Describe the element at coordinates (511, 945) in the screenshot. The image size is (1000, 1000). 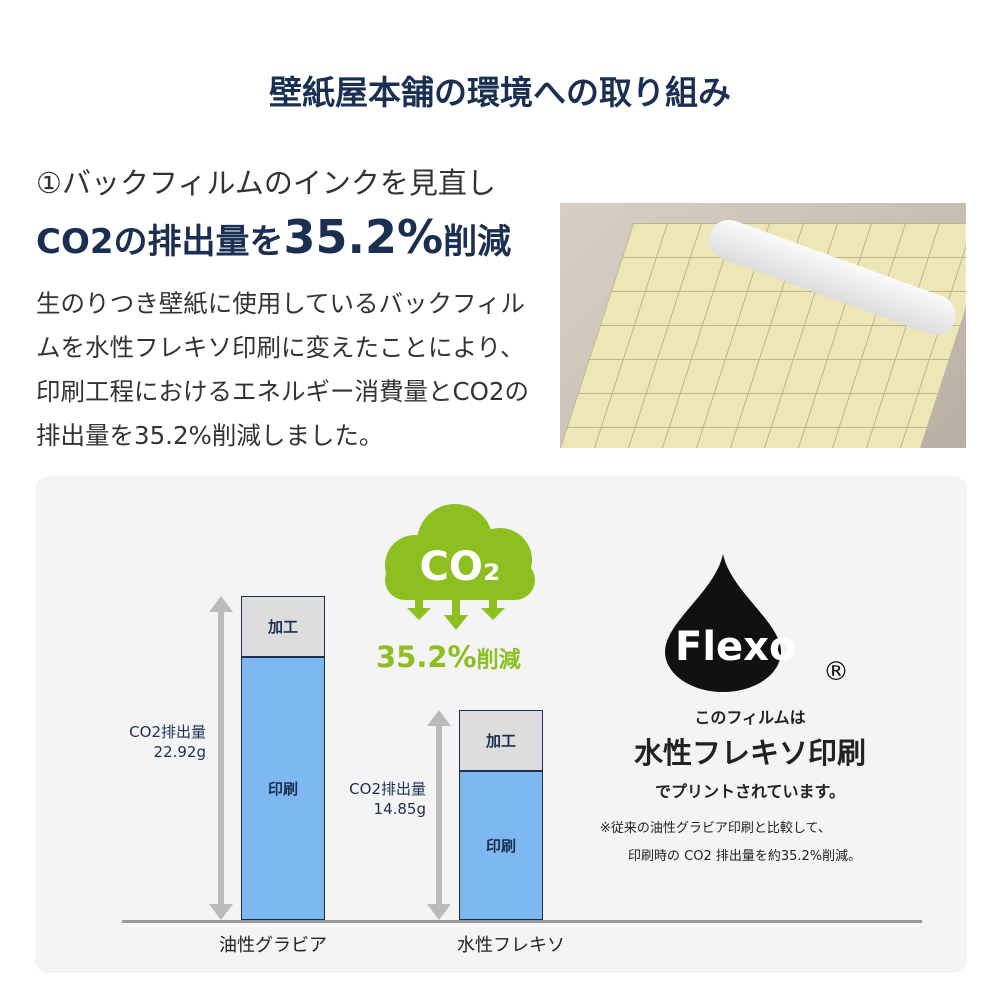
I see `category-label: 水性フレキソ` at that location.